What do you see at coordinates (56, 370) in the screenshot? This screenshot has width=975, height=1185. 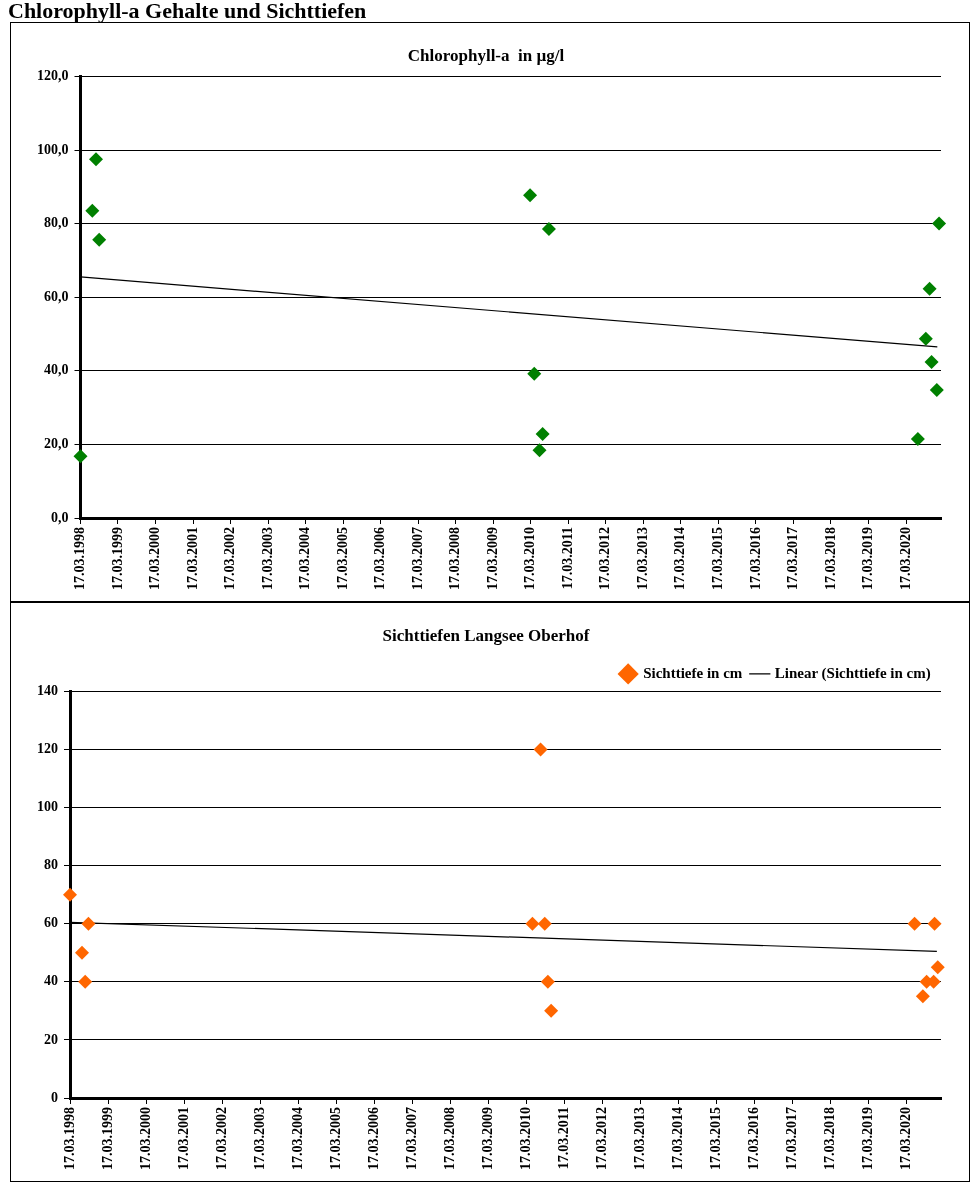 I see `y-tick-label: 40,0` at bounding box center [56, 370].